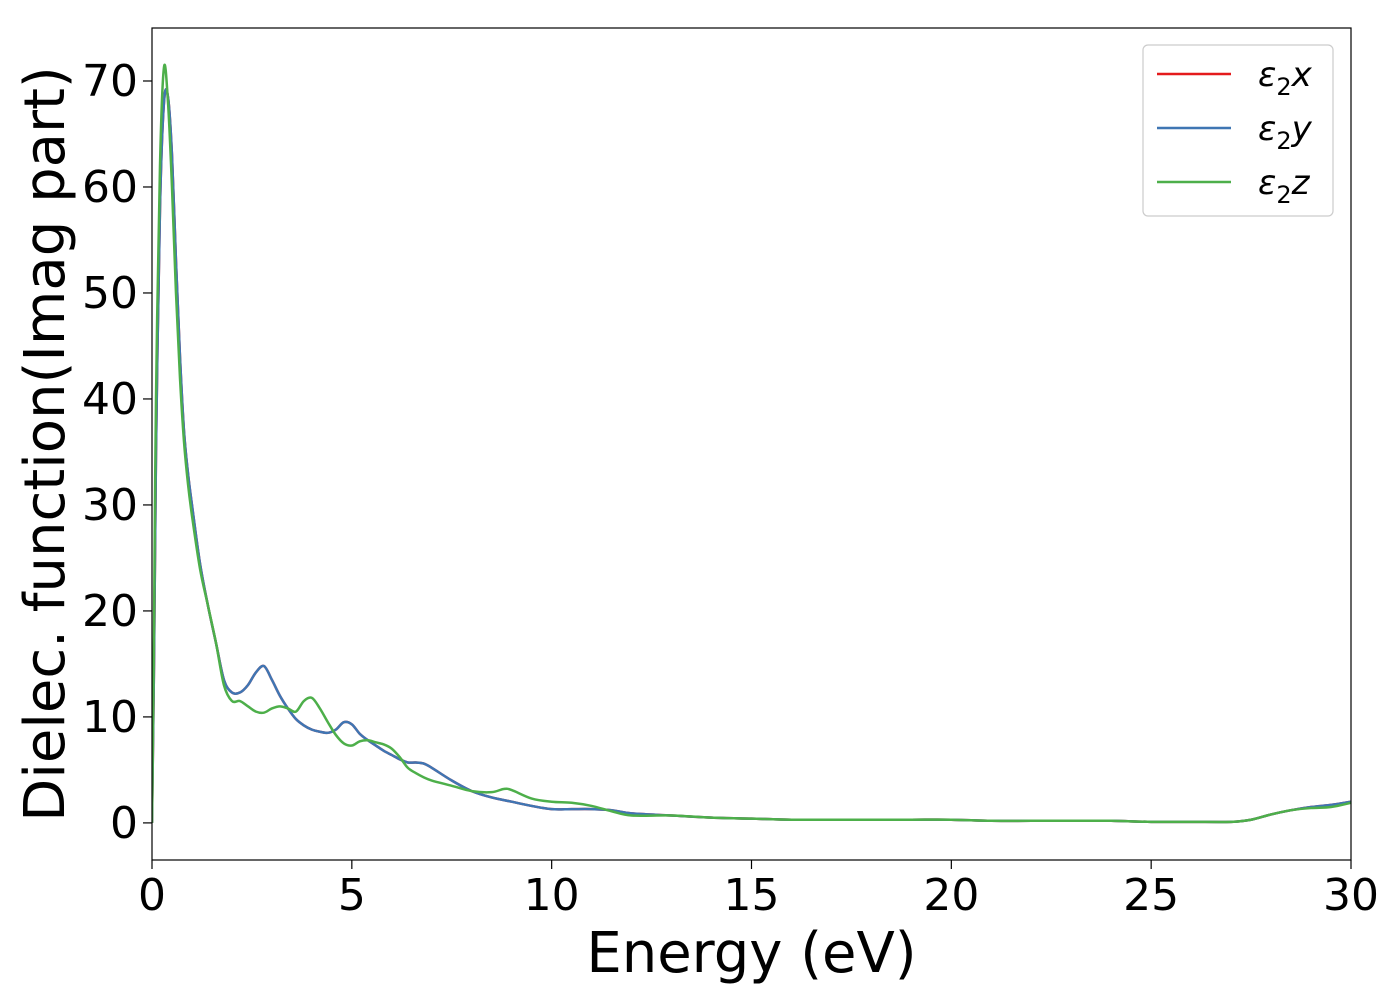 The width and height of the screenshot is (1400, 1000). I want to click on x-tick-label: 0, so click(152, 895).